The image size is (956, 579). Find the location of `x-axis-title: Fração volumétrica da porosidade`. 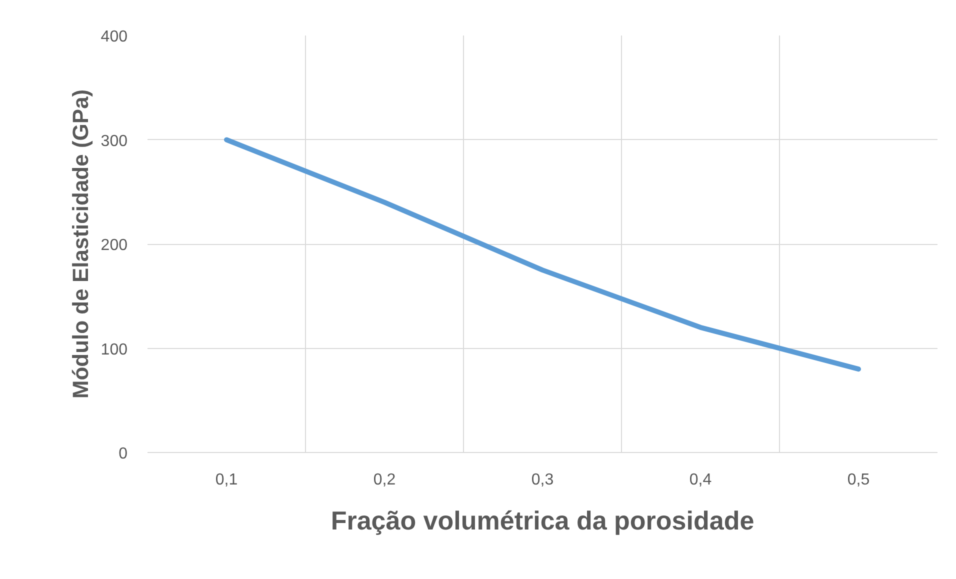

x-axis-title: Fração volumétrica da porosidade is located at coordinates (542, 521).